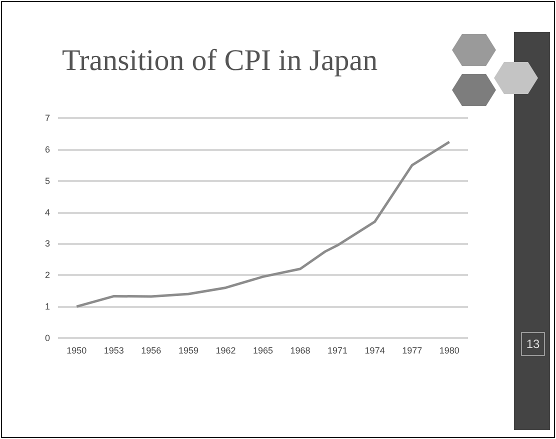 The height and width of the screenshot is (439, 556). I want to click on text: 13, so click(533, 344).